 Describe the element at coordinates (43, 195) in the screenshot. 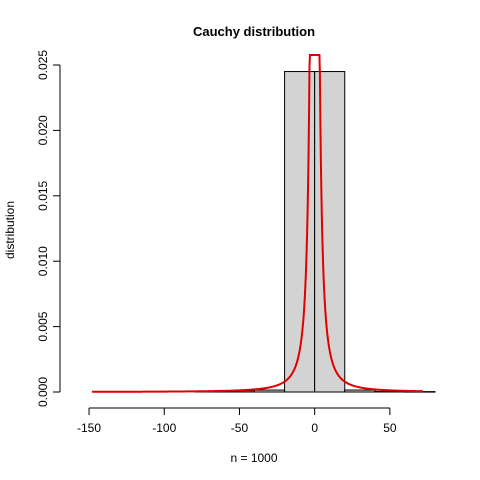

I see `y-tick-label: 0.015` at that location.